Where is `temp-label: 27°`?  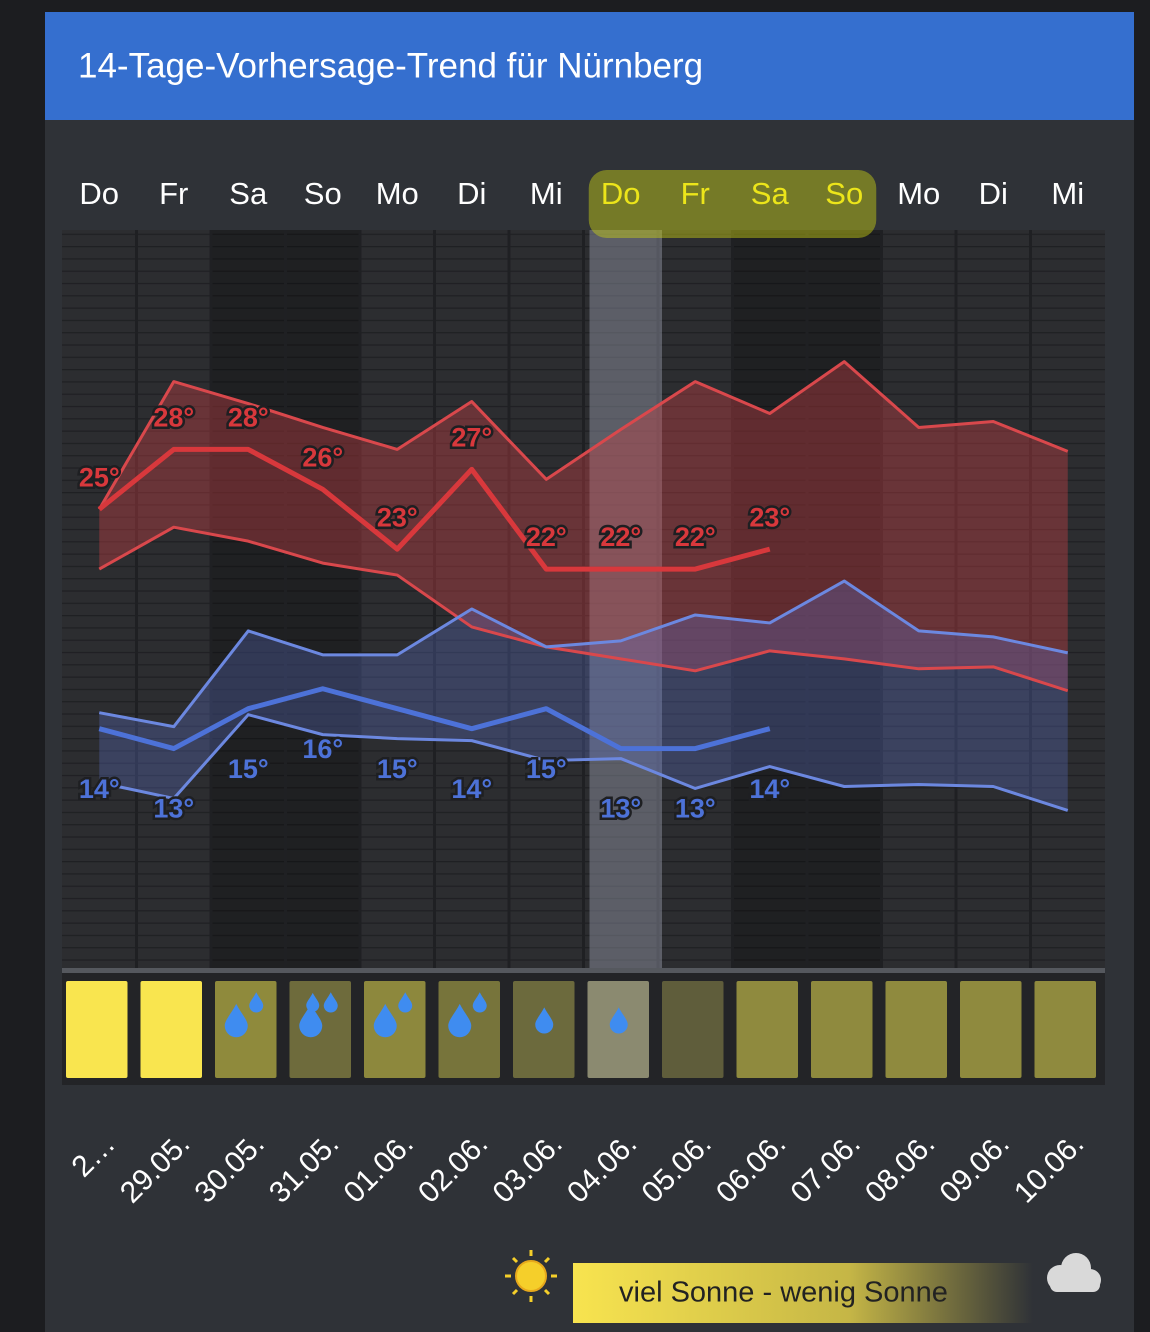
temp-label: 27° is located at coordinates (471, 437).